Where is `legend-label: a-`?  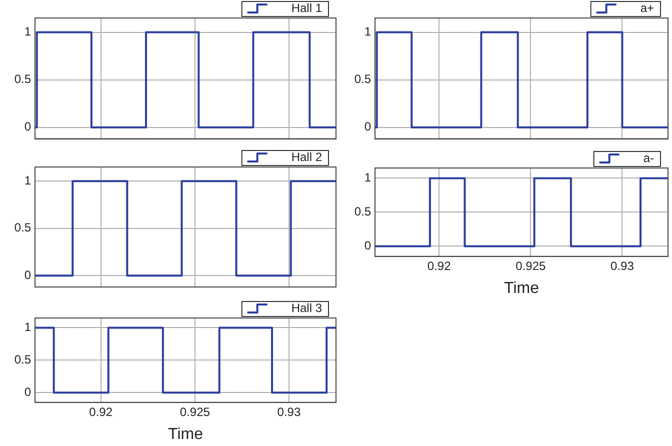 legend-label: a- is located at coordinates (648, 157).